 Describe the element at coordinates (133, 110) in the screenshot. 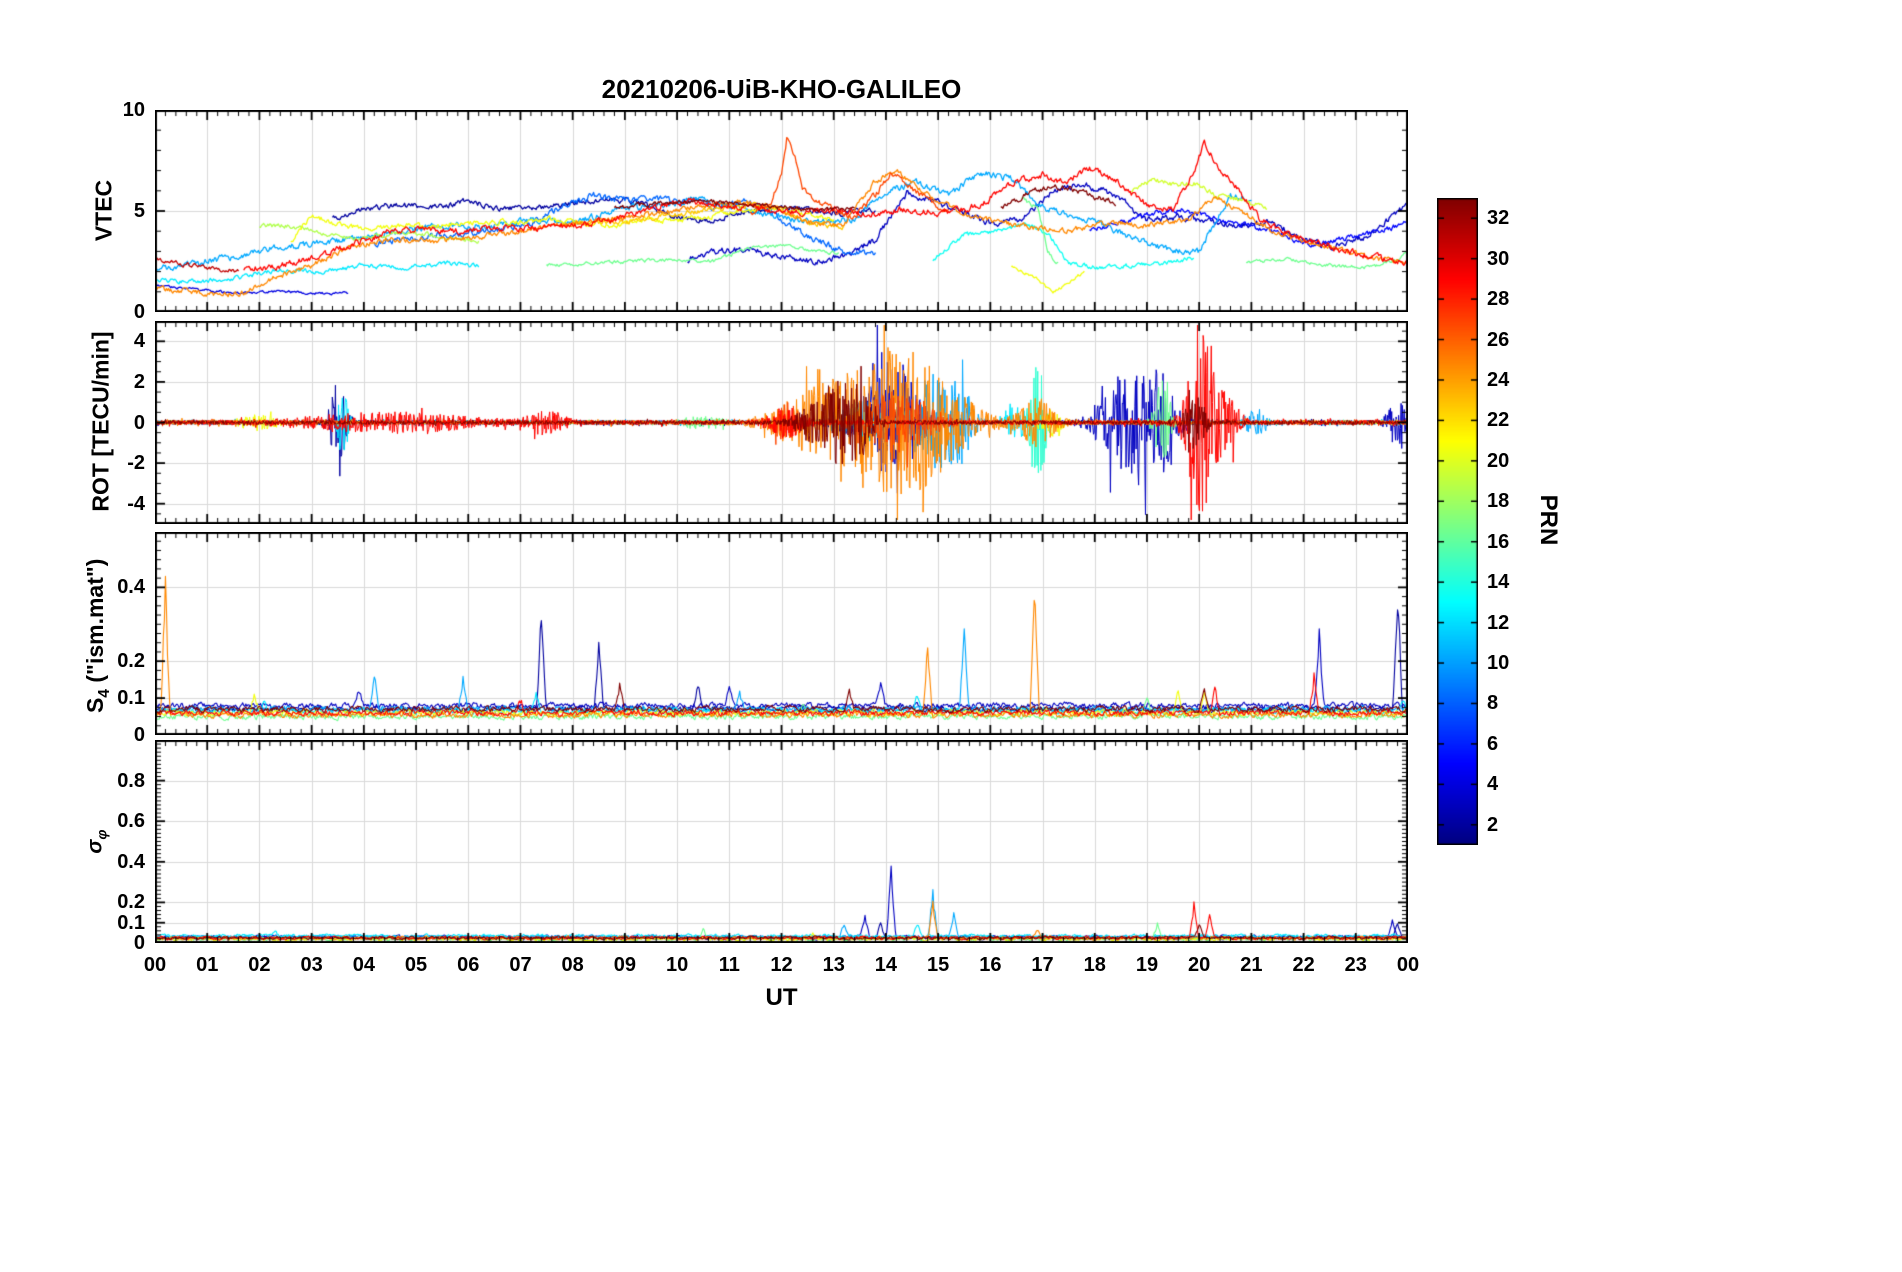

I see `y-tick-label: 10` at that location.